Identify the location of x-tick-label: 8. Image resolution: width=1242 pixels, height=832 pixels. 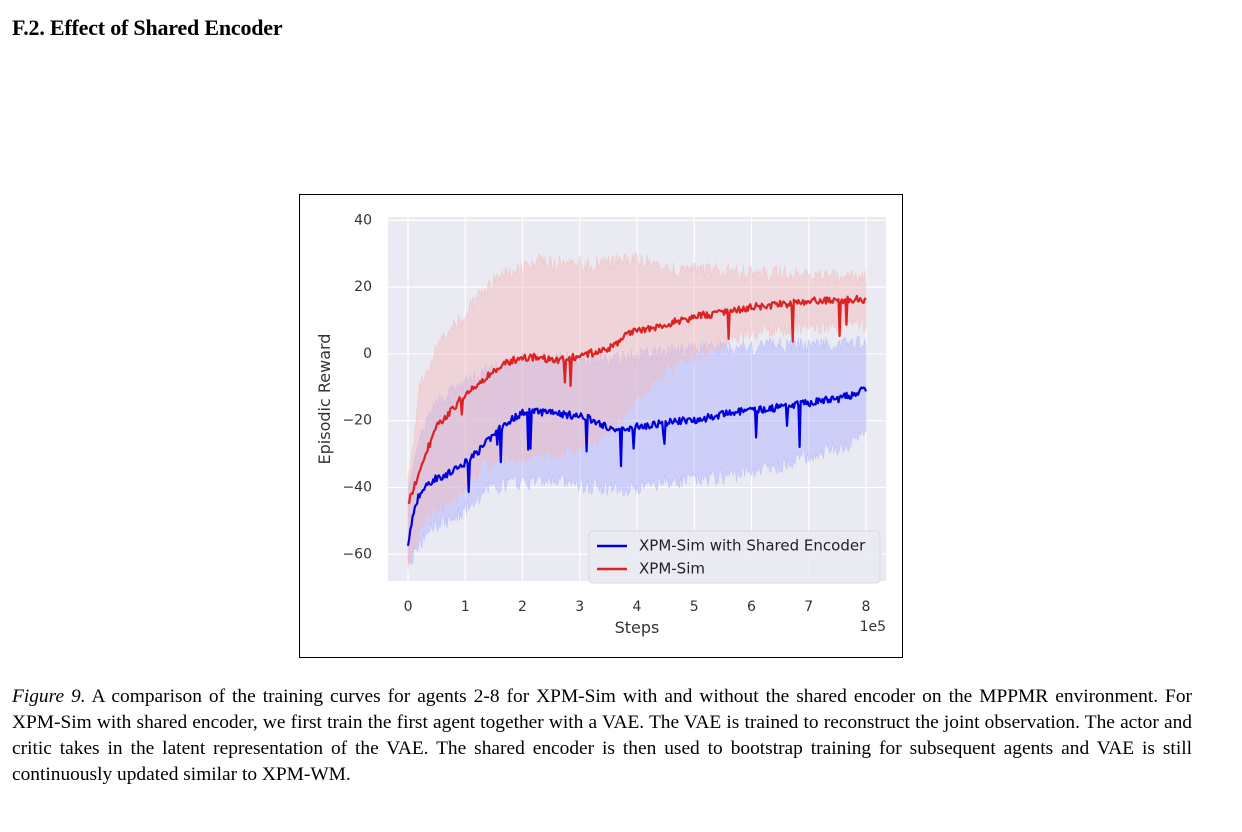
(866, 607).